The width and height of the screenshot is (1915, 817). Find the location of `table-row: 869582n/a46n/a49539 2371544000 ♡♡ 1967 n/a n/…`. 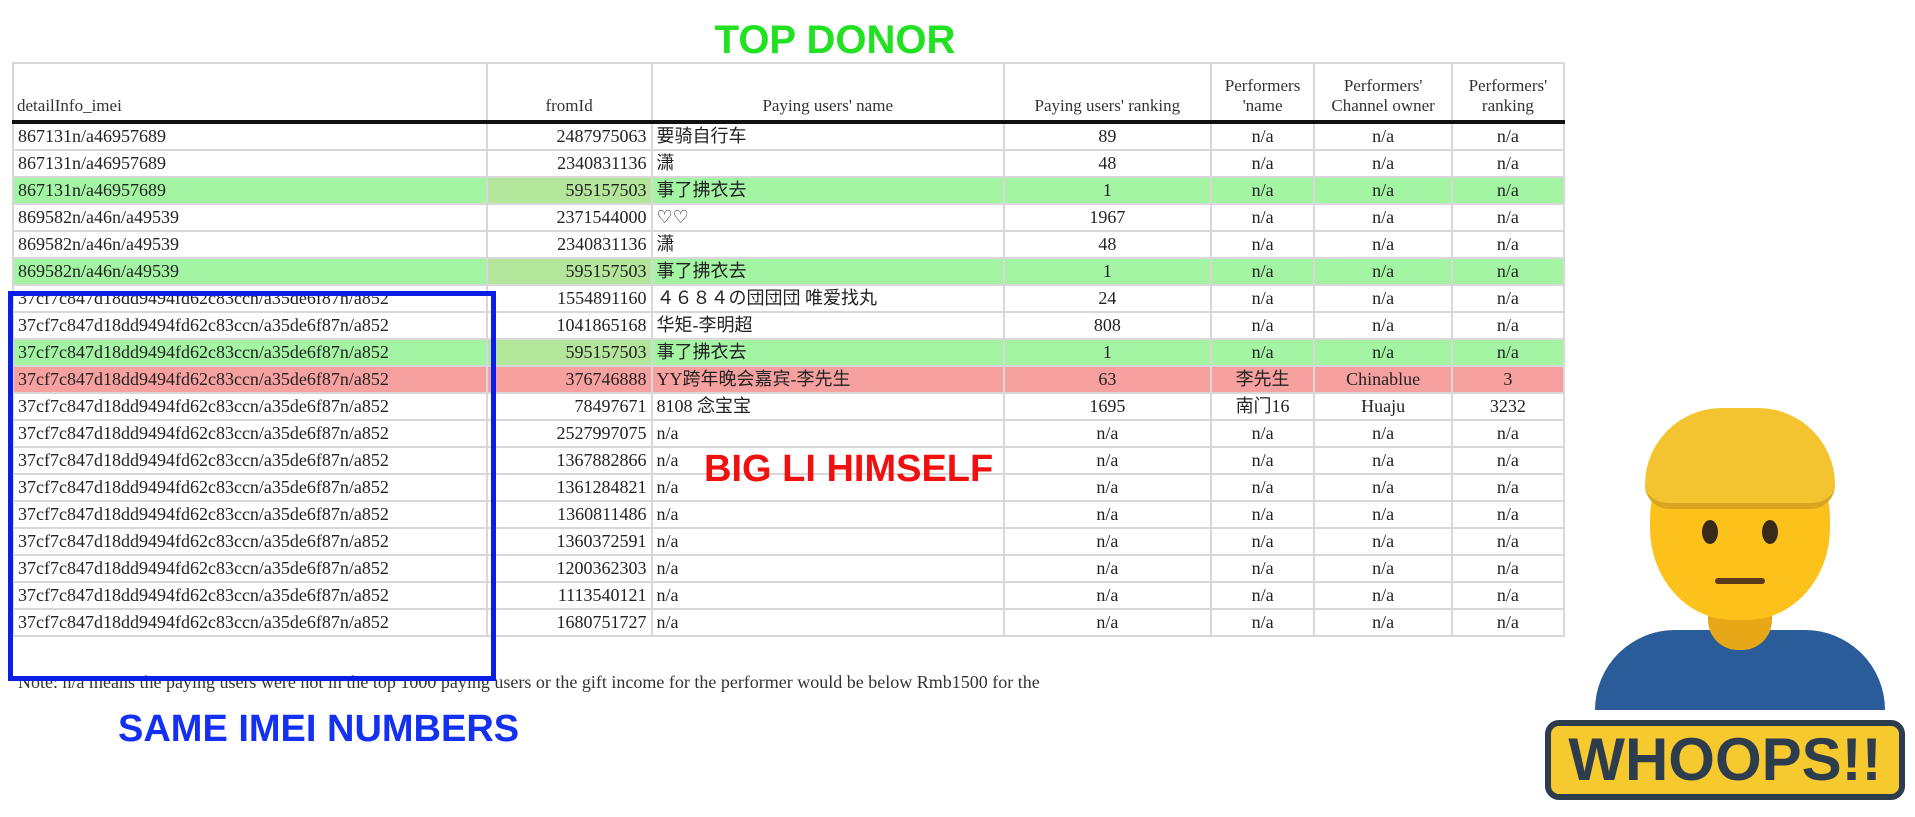

table-row: 869582n/a46n/a49539 2371544000 ♡♡ 1967 n/a n/… is located at coordinates (789, 217).